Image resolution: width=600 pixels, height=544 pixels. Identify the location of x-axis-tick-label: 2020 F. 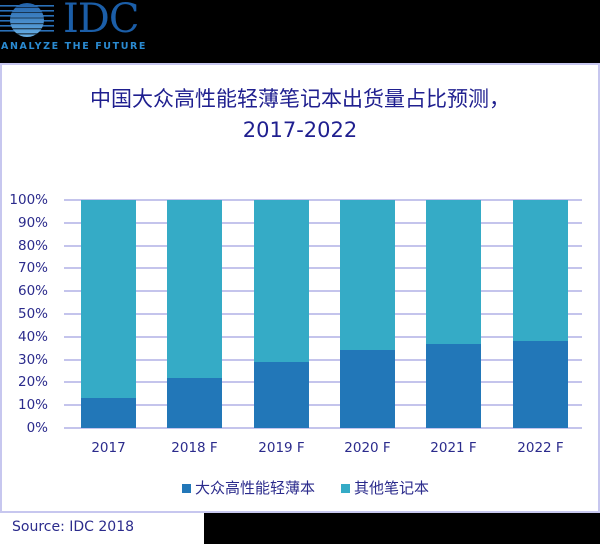
(367, 448).